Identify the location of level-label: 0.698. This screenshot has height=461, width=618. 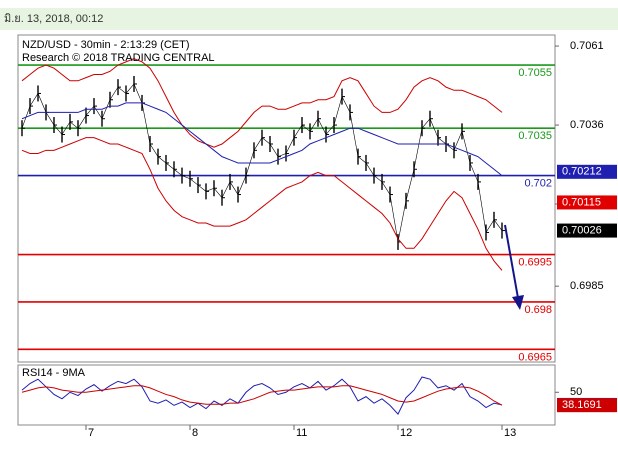
(538, 310).